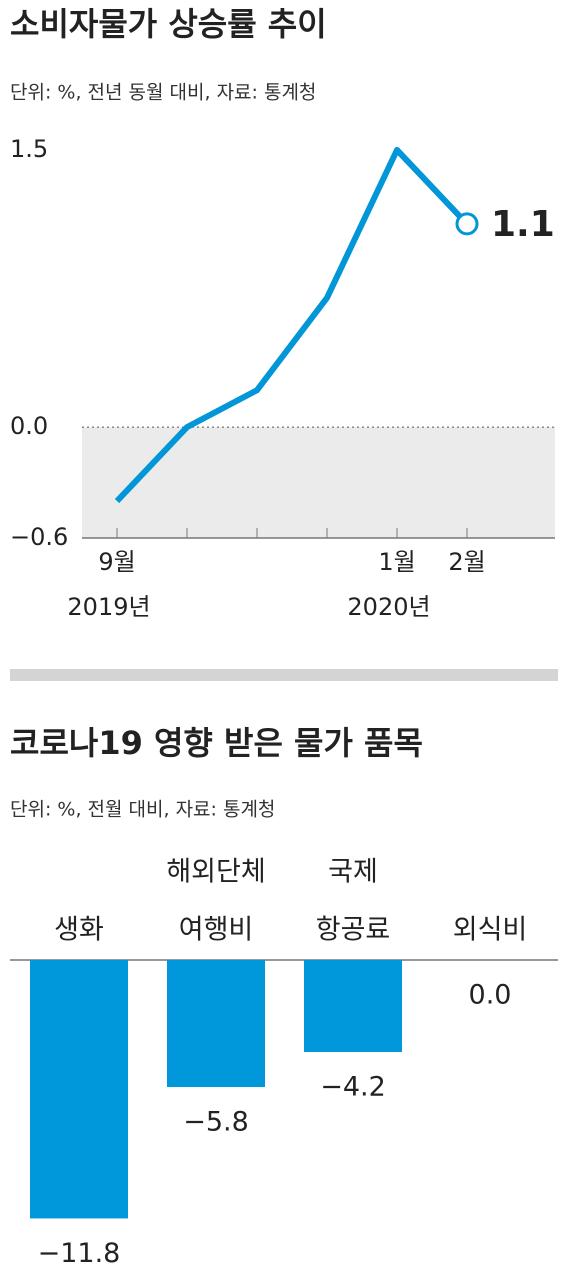 This screenshot has width=568, height=1272. What do you see at coordinates (108, 607) in the screenshot?
I see `year-label: 2019년` at bounding box center [108, 607].